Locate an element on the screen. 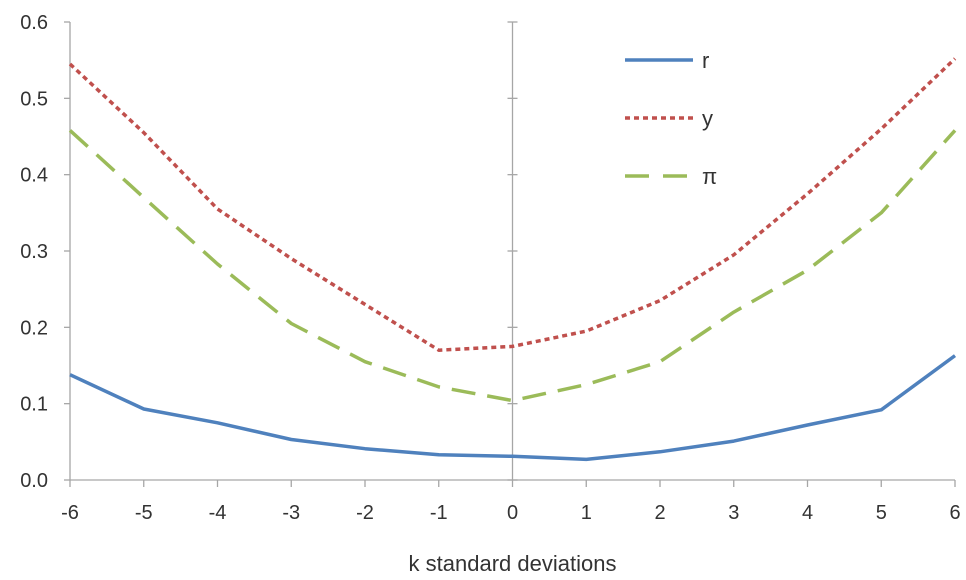  x-tick-label: 1 is located at coordinates (586, 513).